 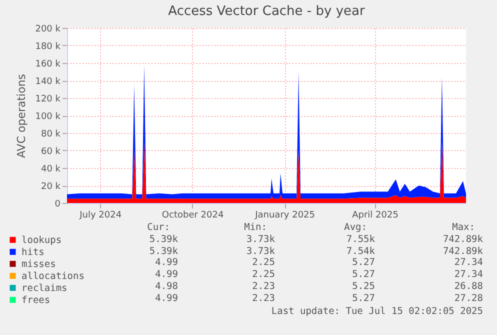 I want to click on text: 26.88, so click(x=468, y=286).